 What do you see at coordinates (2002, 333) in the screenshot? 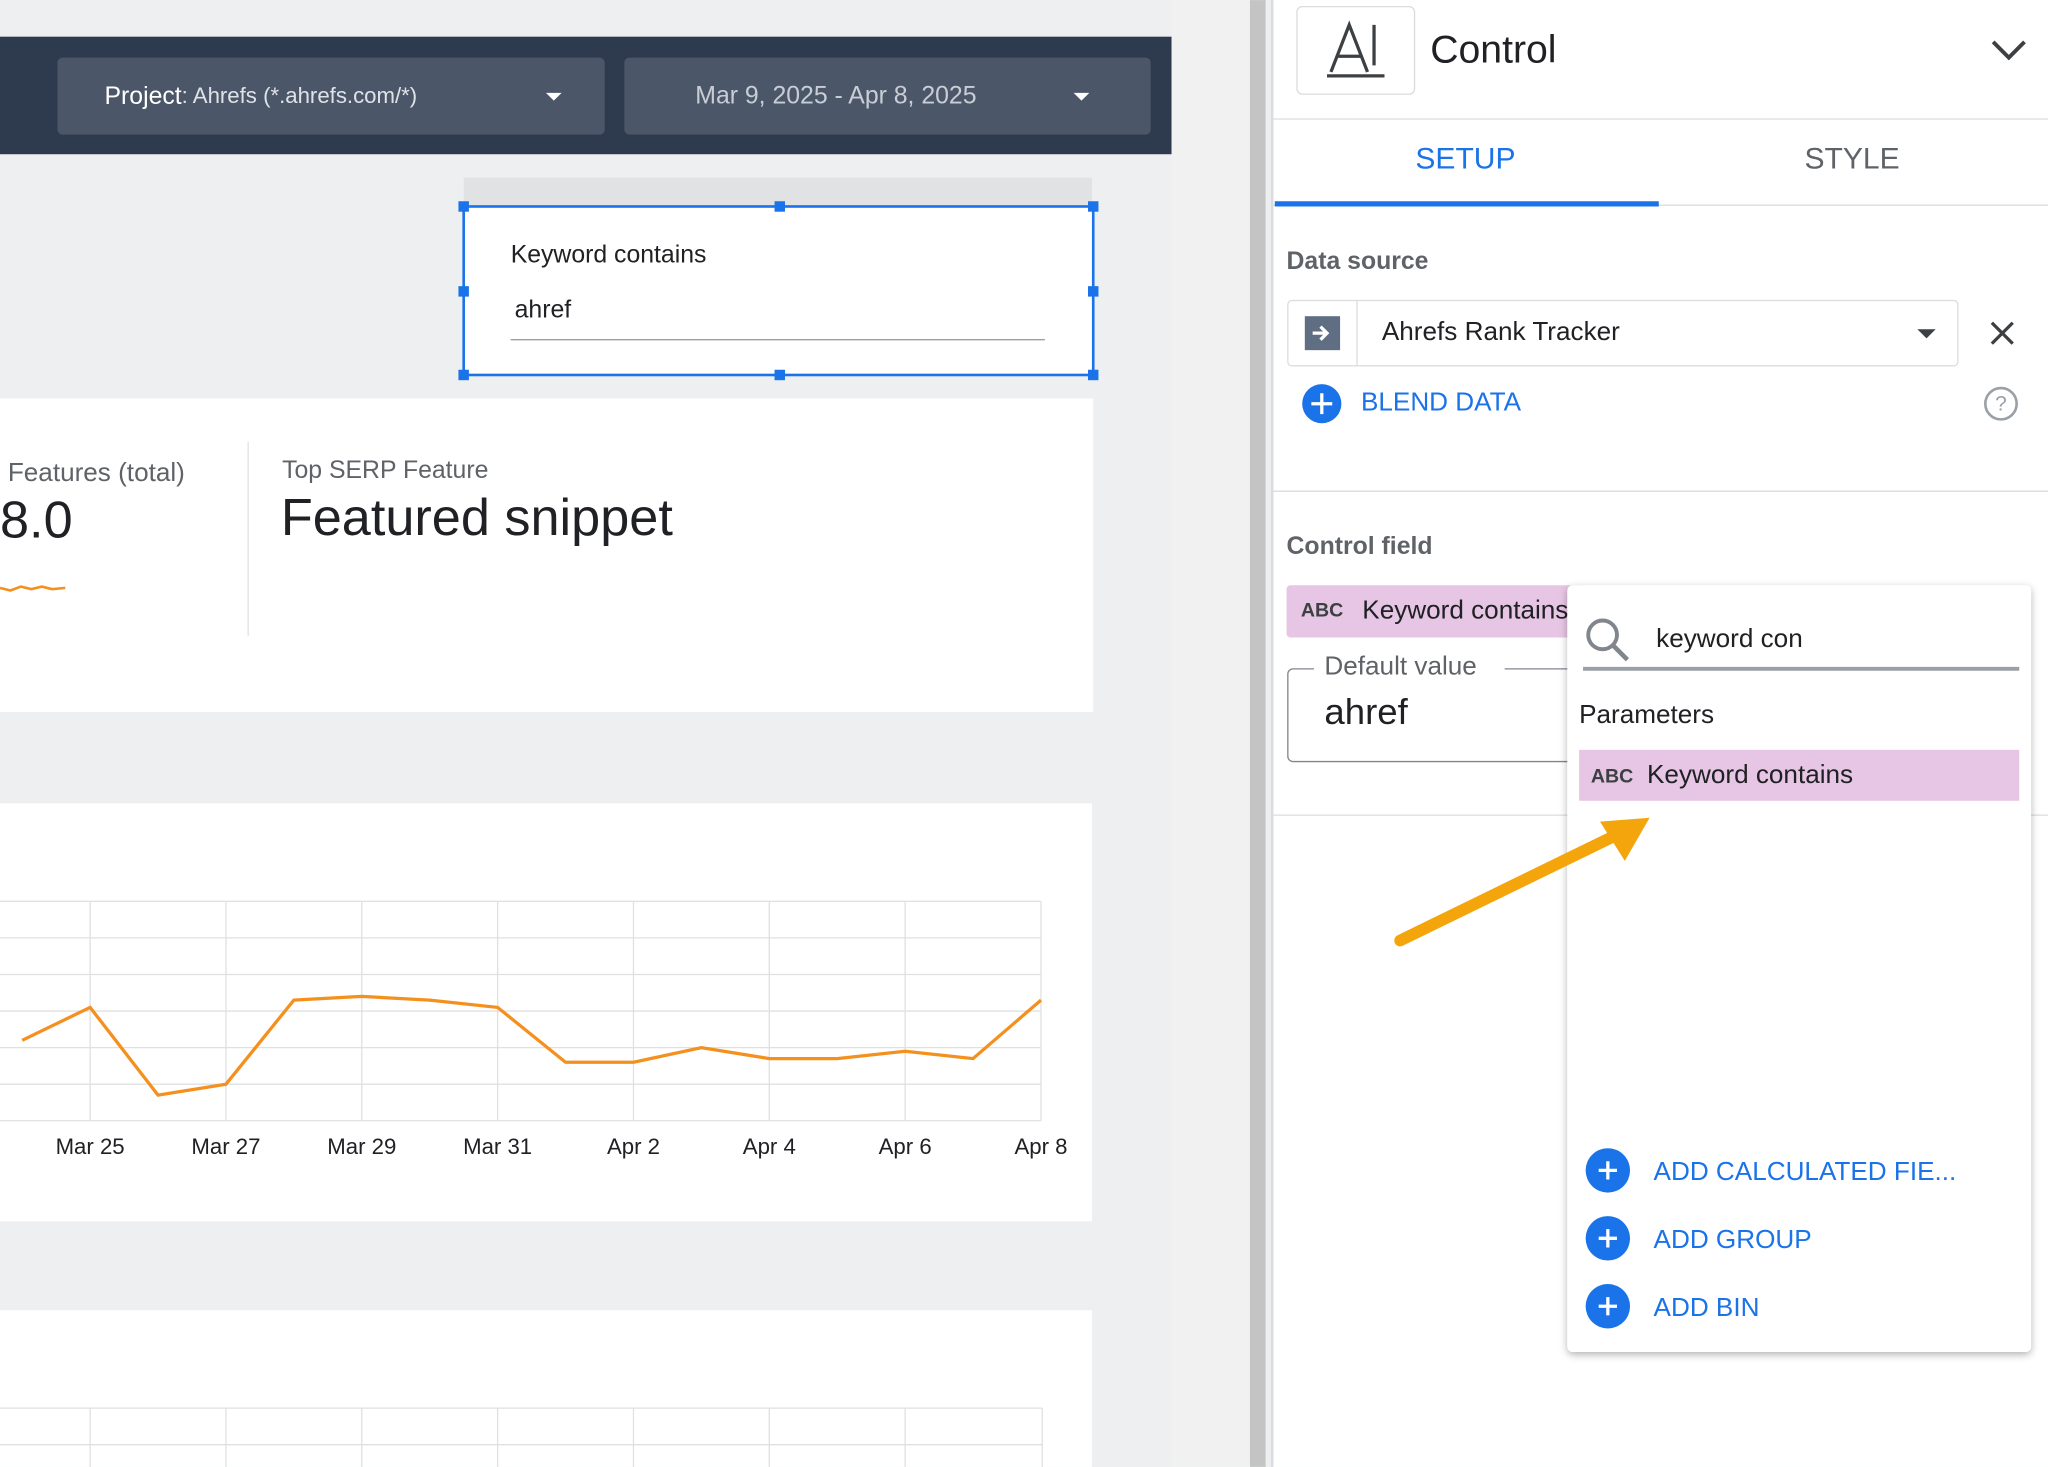
I see `remove-icon` at bounding box center [2002, 333].